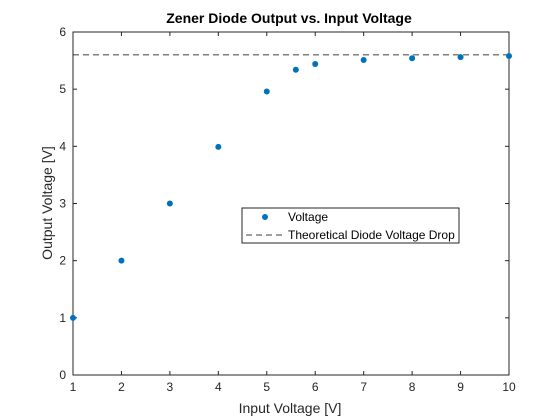 The height and width of the screenshot is (420, 560). Describe the element at coordinates (290, 408) in the screenshot. I see `x-axis-label: Input Voltage [V]` at that location.